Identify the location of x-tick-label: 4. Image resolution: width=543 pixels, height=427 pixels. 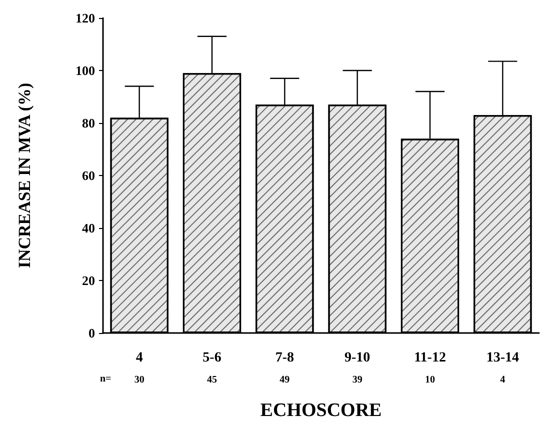
(139, 358).